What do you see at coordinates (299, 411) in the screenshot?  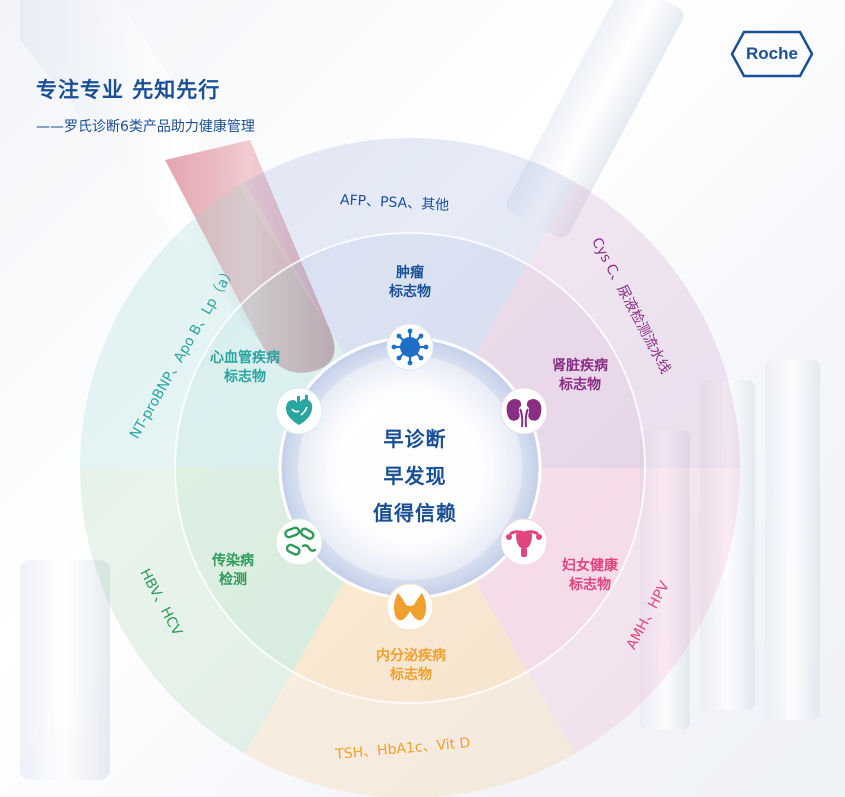 I see `heart-icon` at bounding box center [299, 411].